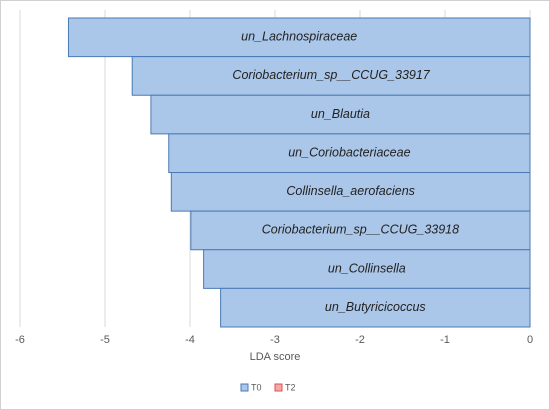  Describe the element at coordinates (290, 387) in the screenshot. I see `legend-label: T2` at that location.